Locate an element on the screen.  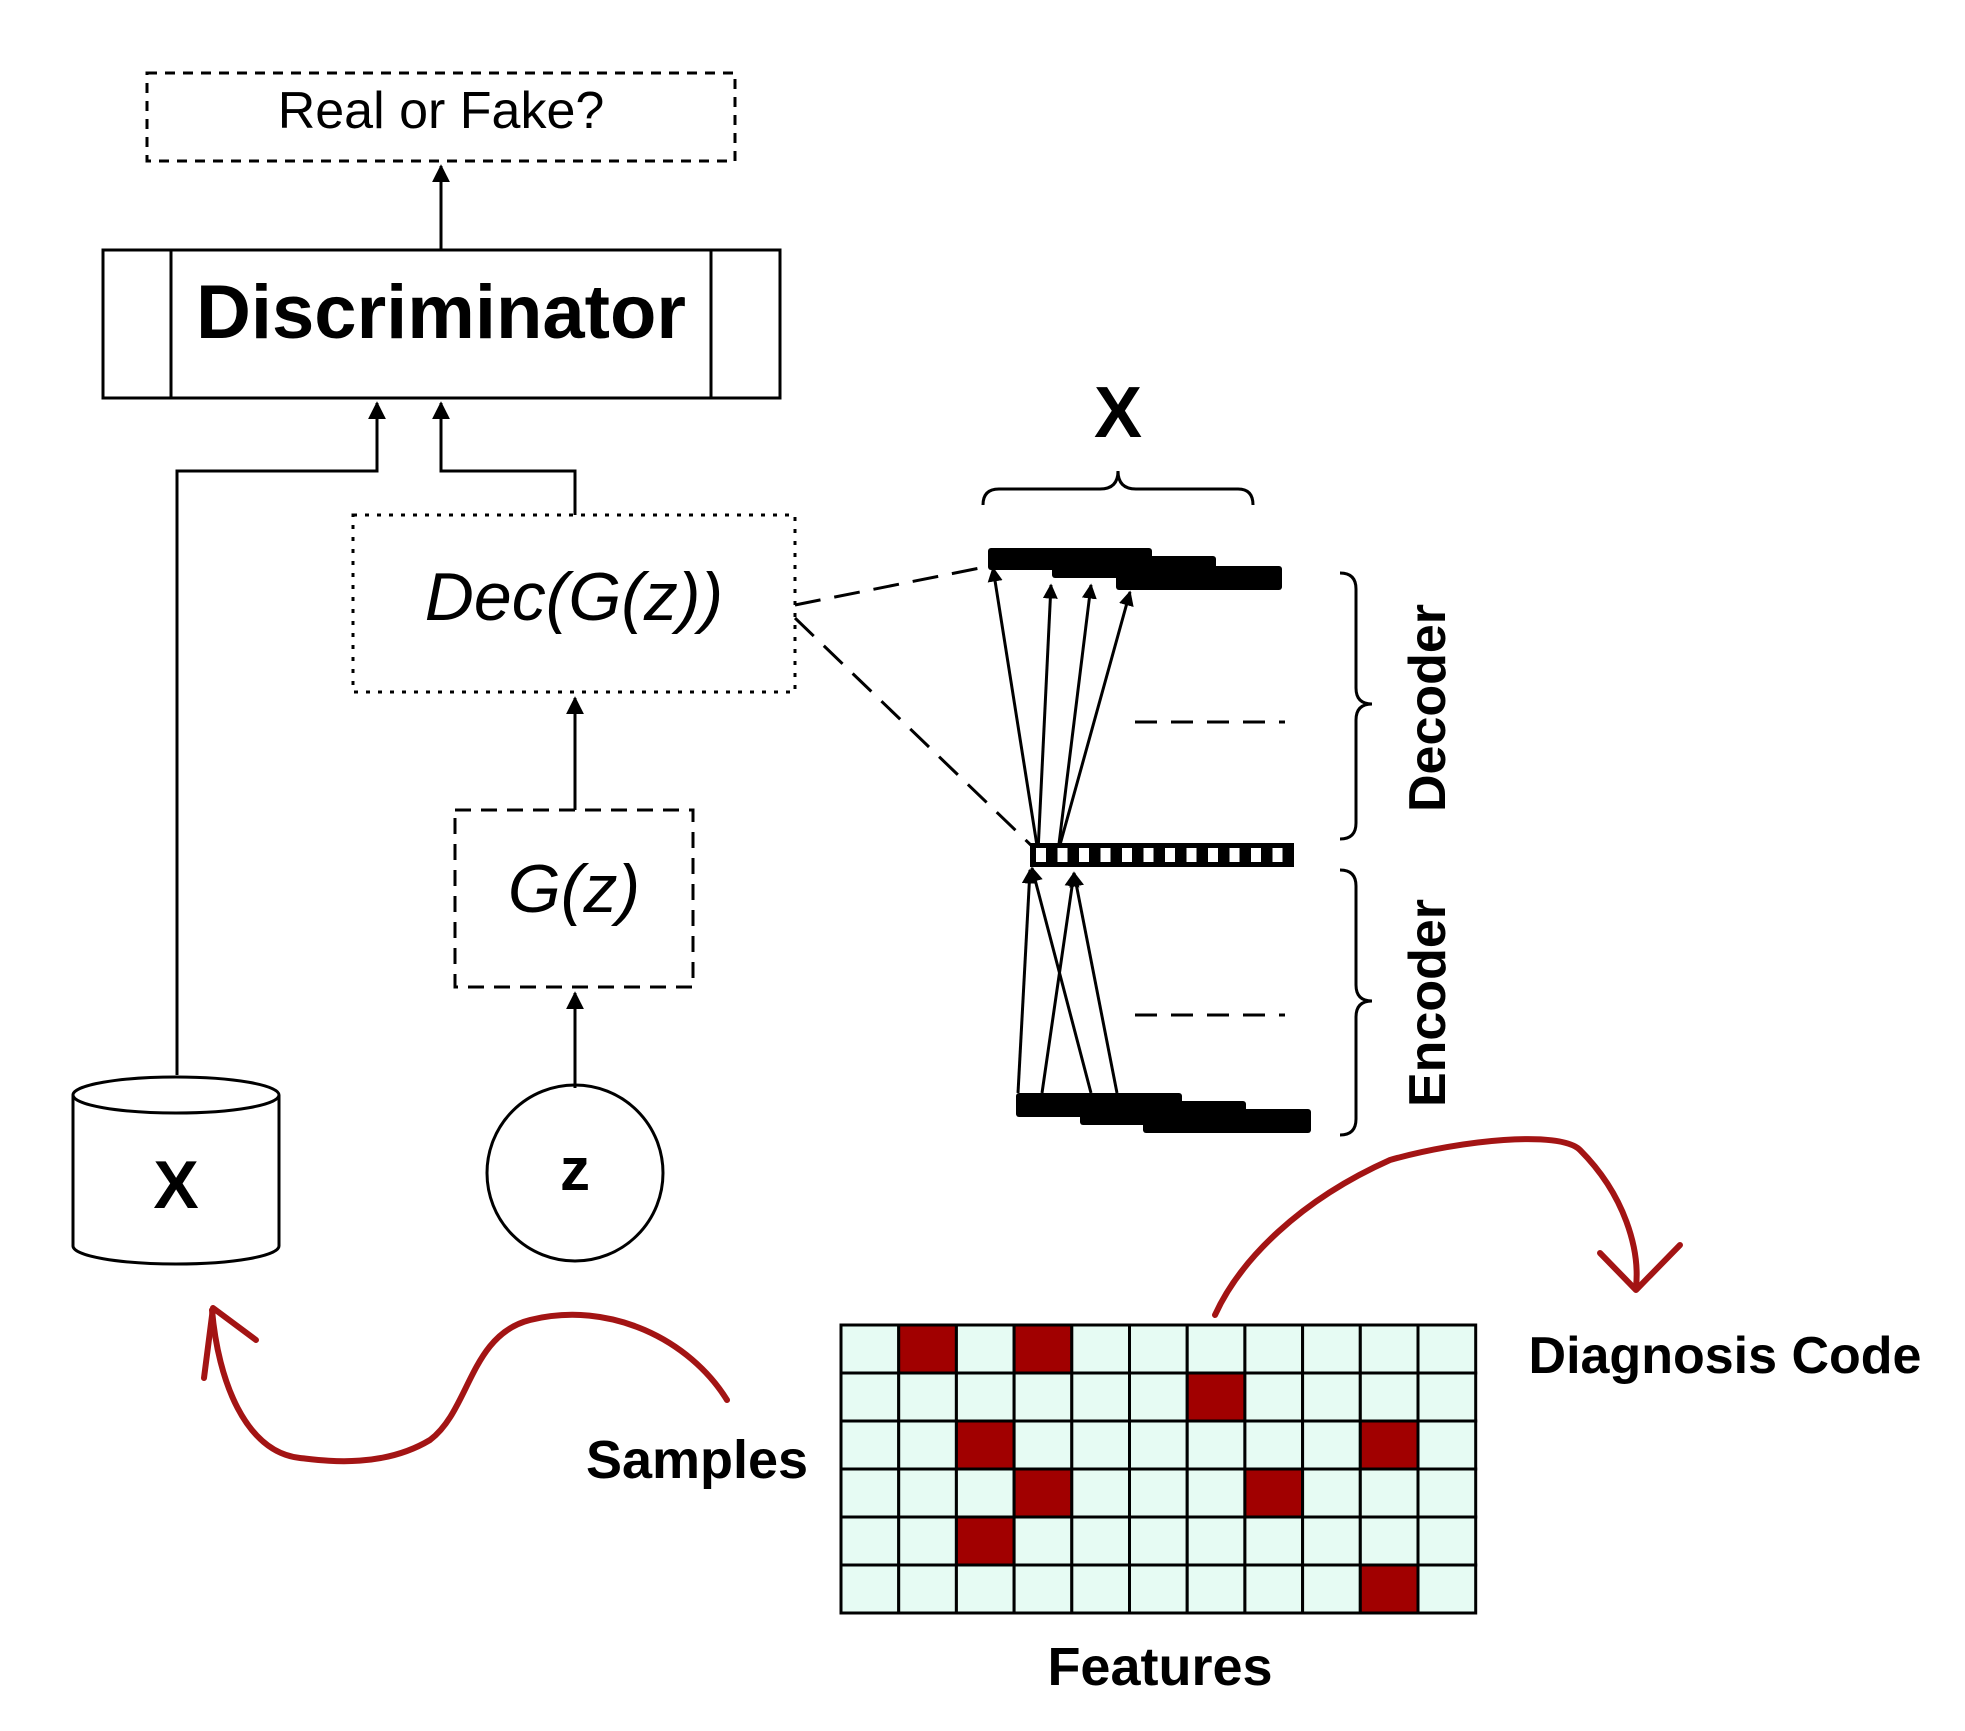
noise-label: z is located at coordinates (575, 1169).